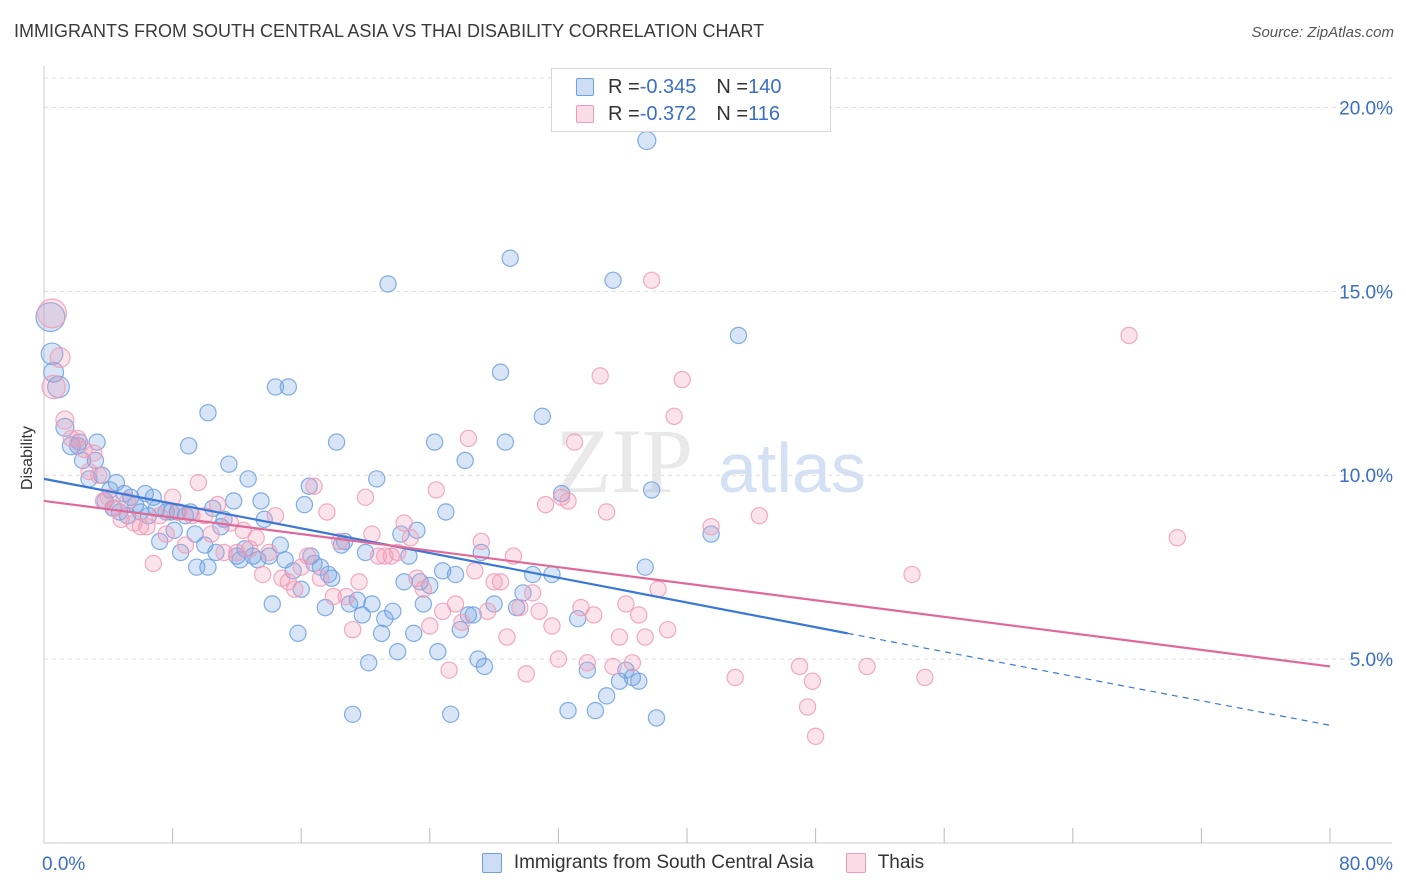  I want to click on legend-item-immigrants: Immigrants from South Central Asia, so click(647, 863).